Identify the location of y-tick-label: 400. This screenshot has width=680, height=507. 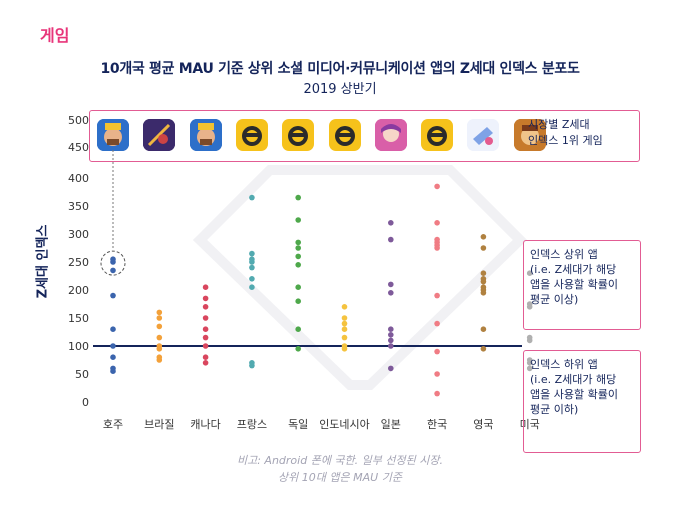
(78, 178).